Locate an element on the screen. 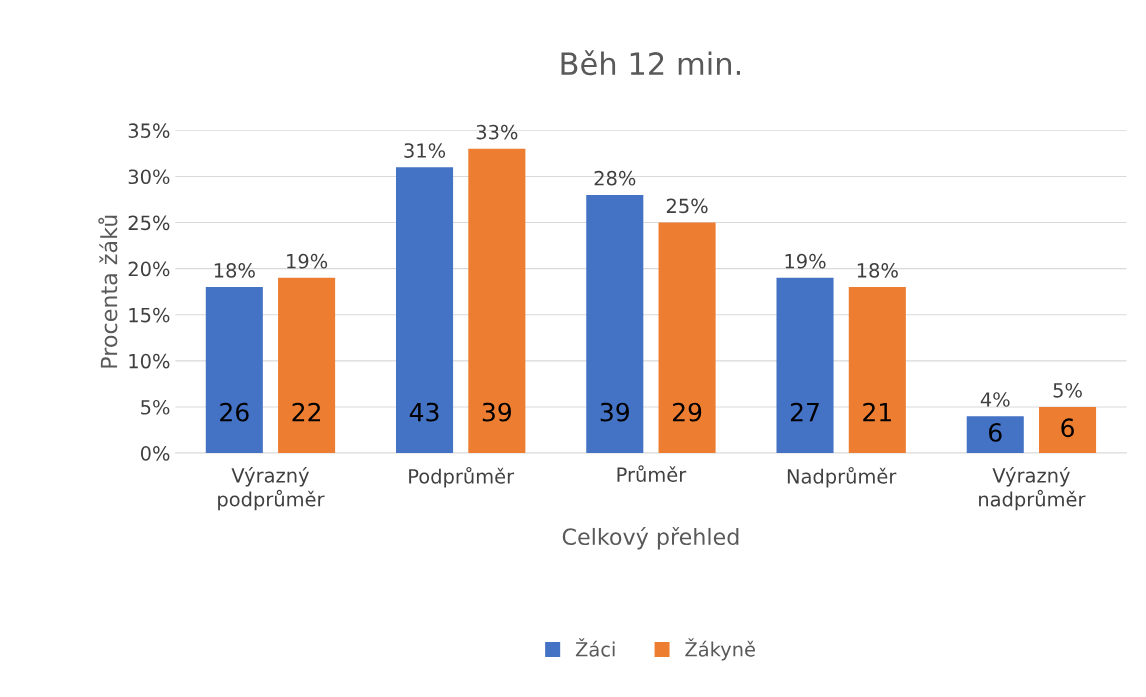 The height and width of the screenshot is (697, 1146). x-tick-label: Podprůměr is located at coordinates (462, 477).